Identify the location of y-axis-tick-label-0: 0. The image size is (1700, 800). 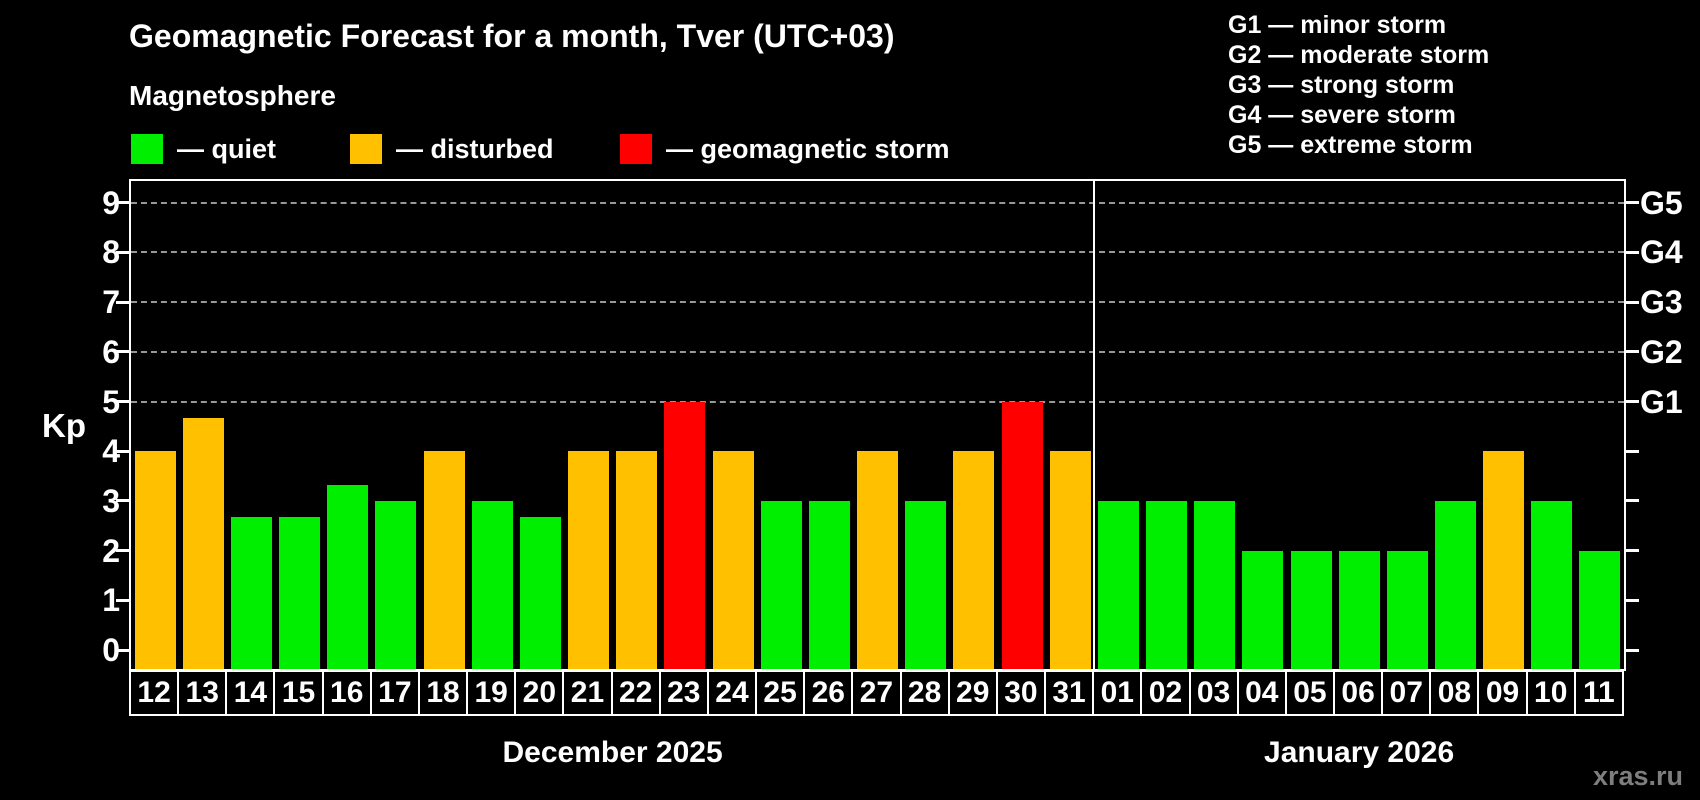
(111, 650).